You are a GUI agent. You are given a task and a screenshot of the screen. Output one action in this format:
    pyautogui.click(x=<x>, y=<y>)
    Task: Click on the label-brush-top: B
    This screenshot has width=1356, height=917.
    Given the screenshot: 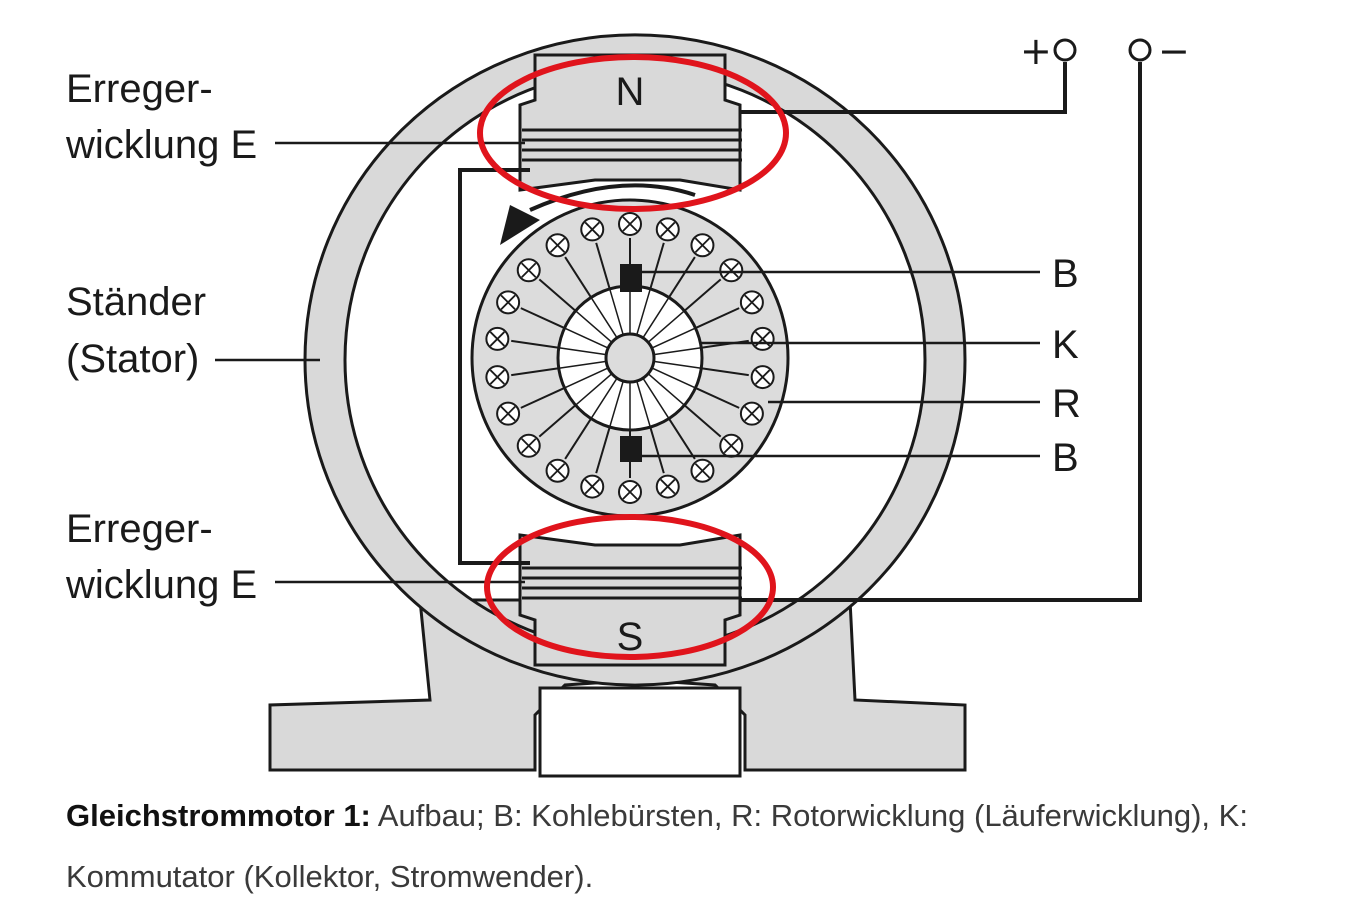 What is the action you would take?
    pyautogui.click(x=1065, y=274)
    